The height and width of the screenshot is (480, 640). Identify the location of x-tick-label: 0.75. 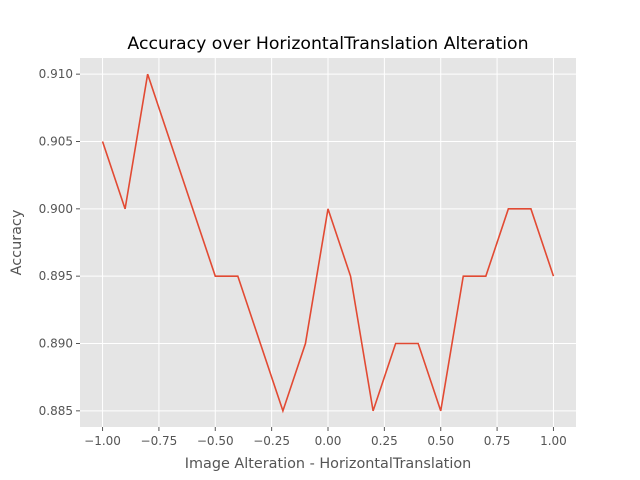
(497, 441).